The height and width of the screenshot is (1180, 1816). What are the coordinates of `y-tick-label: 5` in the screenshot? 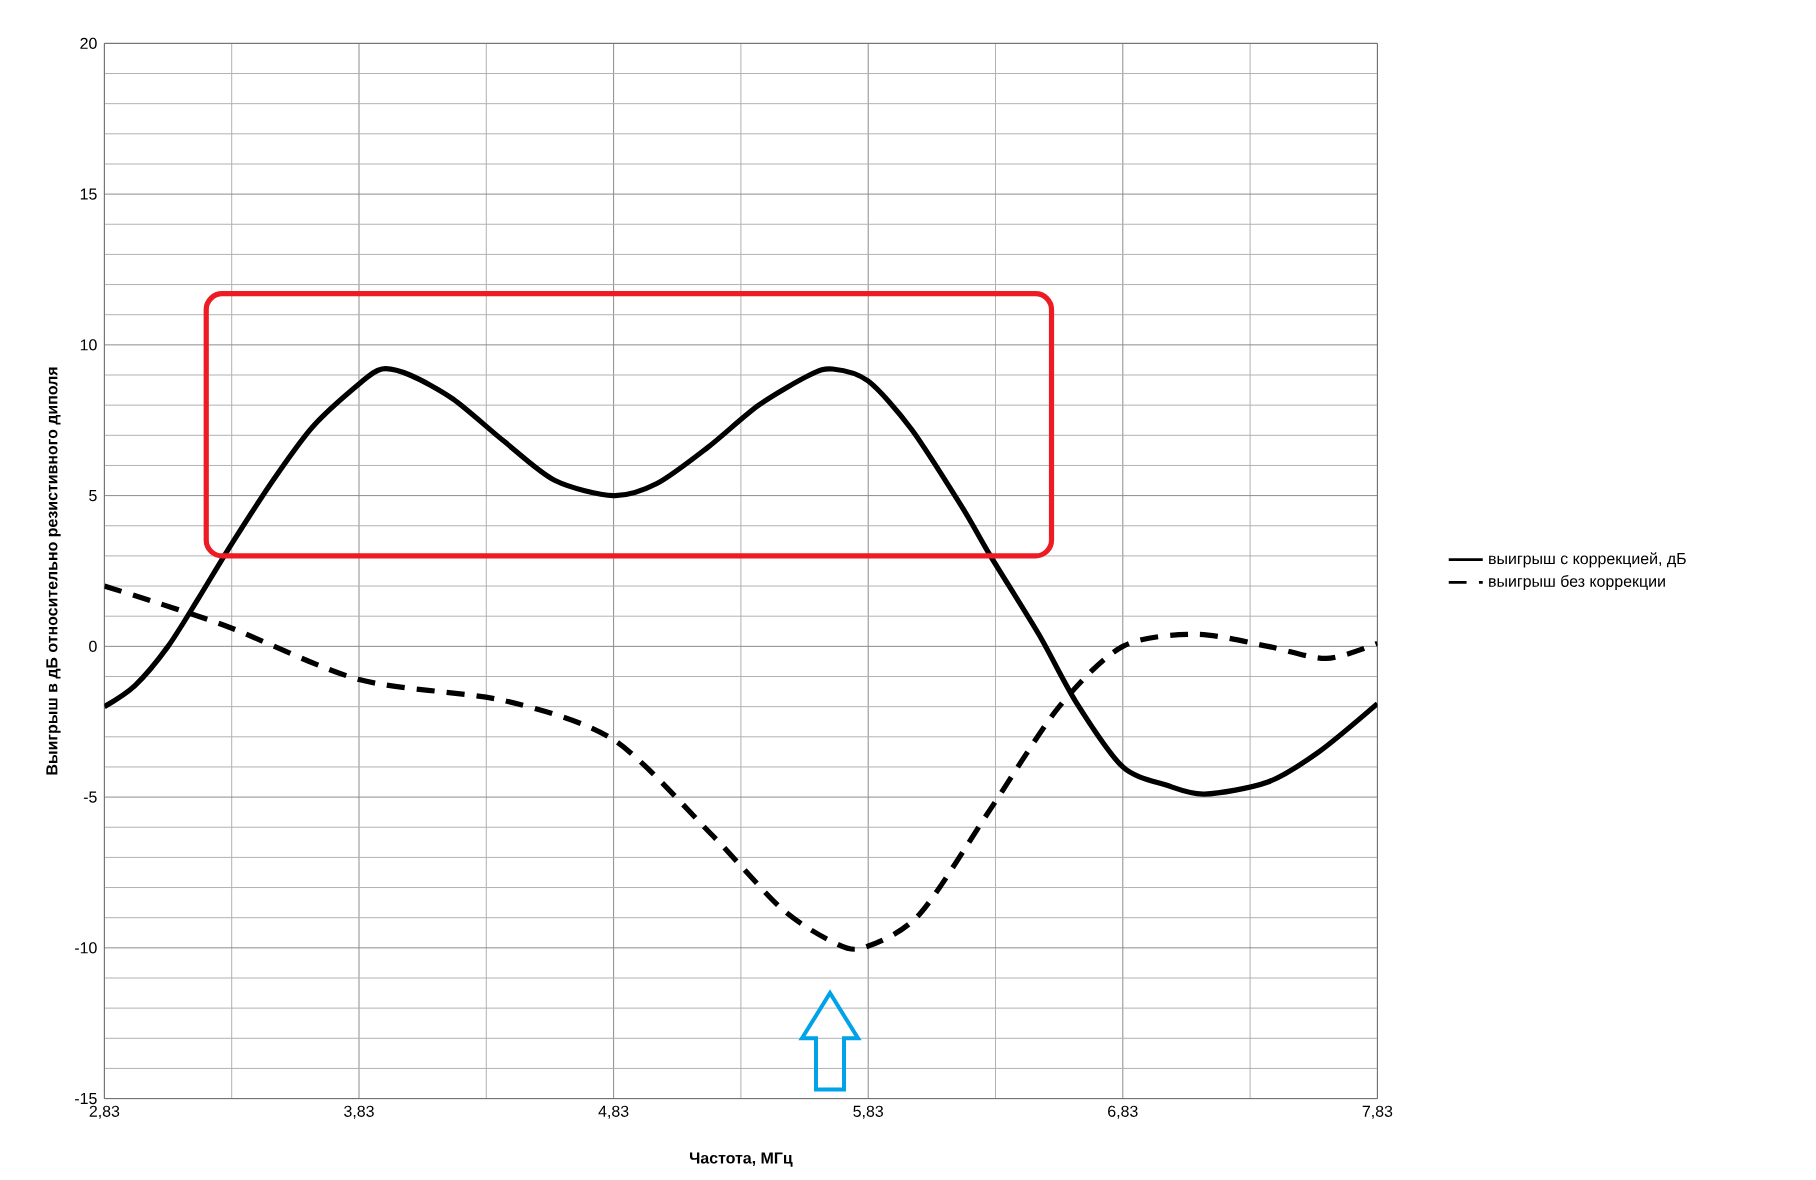 It's located at (93, 496).